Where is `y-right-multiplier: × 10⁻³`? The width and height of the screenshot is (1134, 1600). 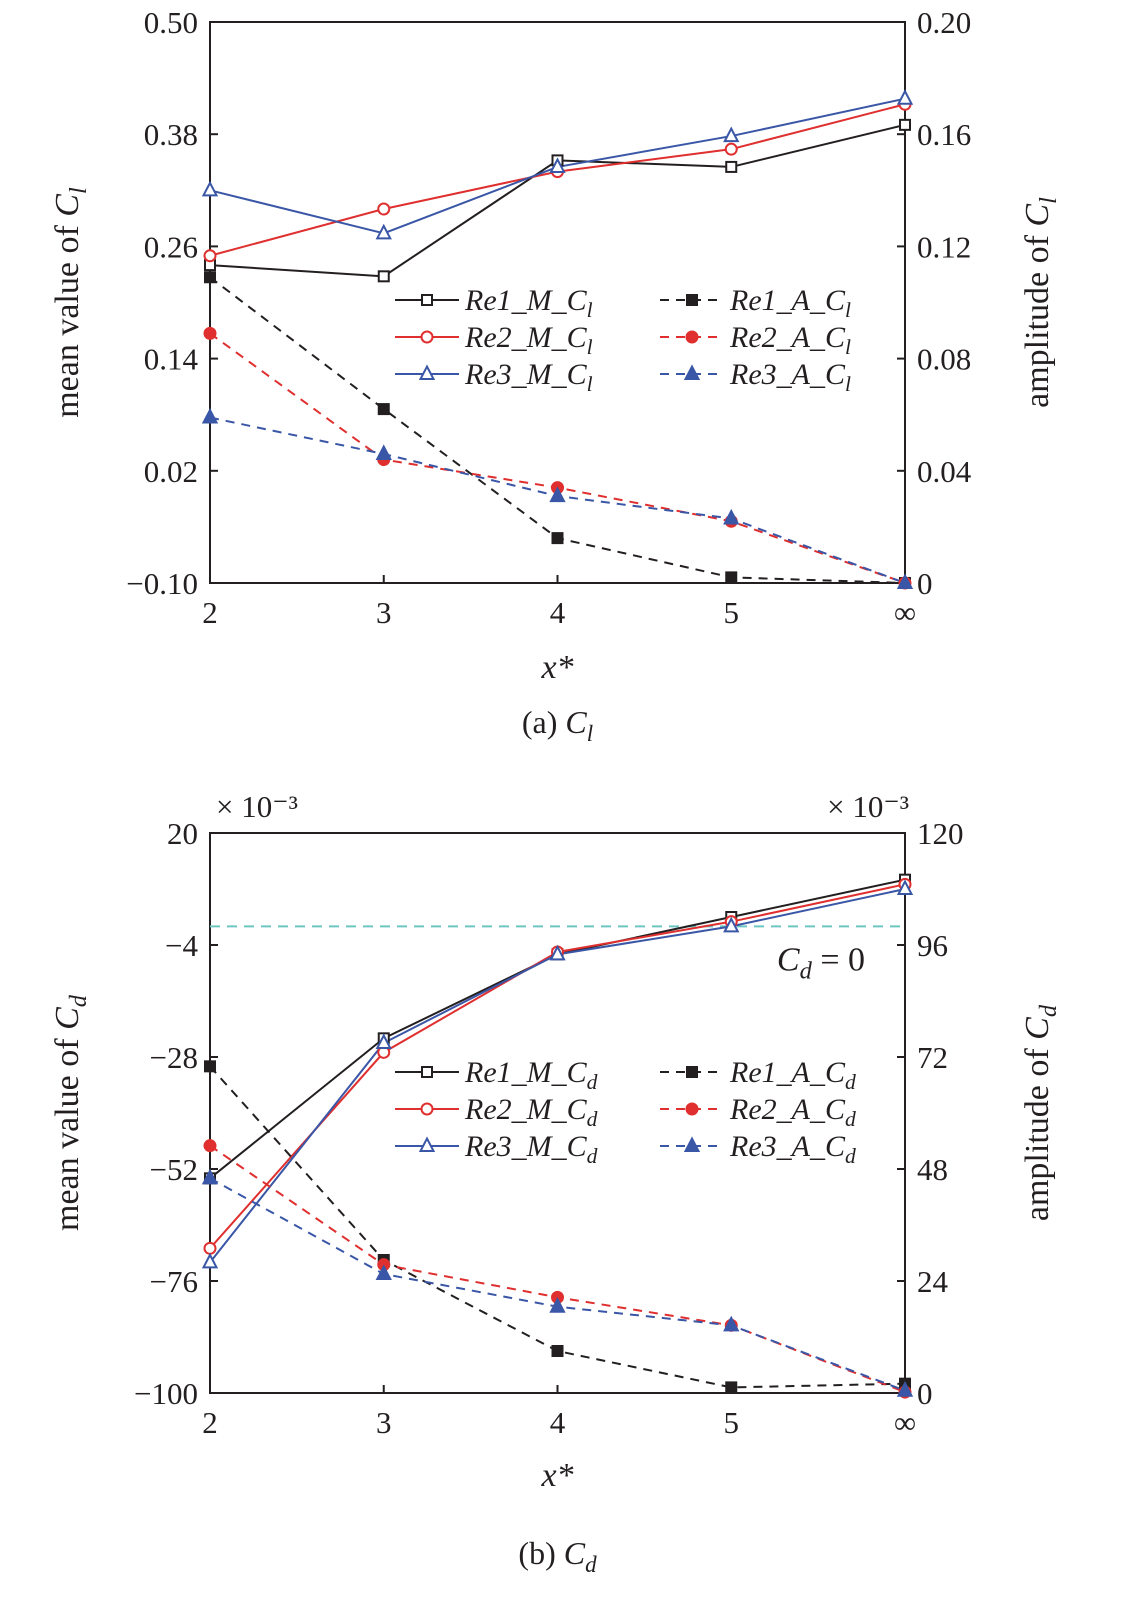 y-right-multiplier: × 10⁻³ is located at coordinates (868, 806).